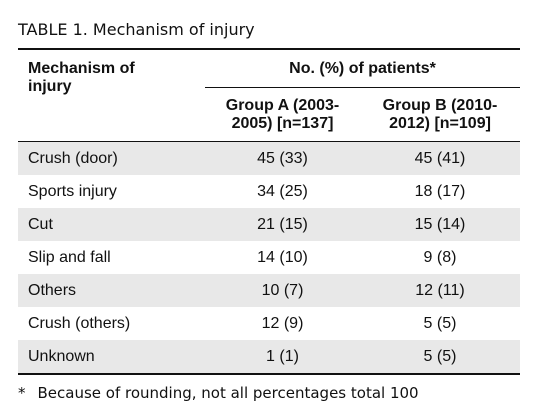 This screenshot has width=536, height=419. I want to click on row-label: Unknown, so click(111, 357).